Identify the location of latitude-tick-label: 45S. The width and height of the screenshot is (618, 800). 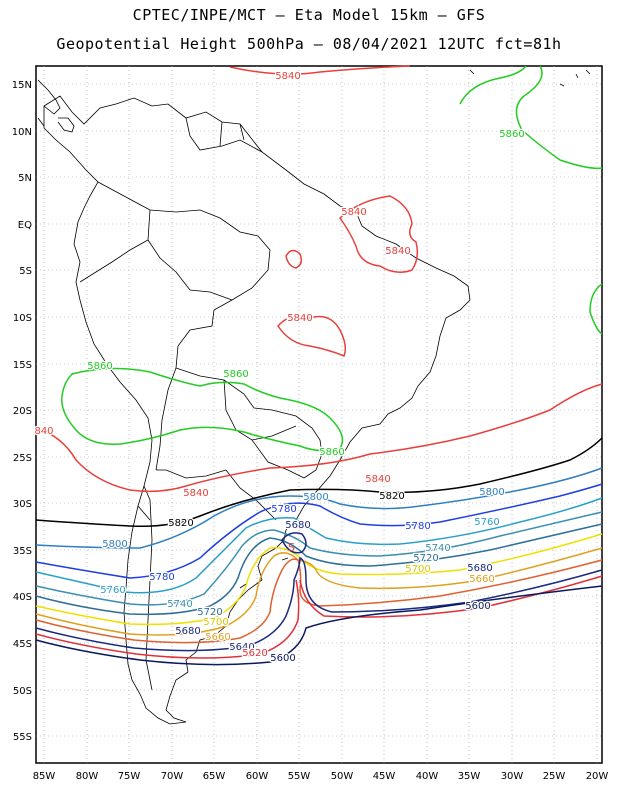
(22, 644).